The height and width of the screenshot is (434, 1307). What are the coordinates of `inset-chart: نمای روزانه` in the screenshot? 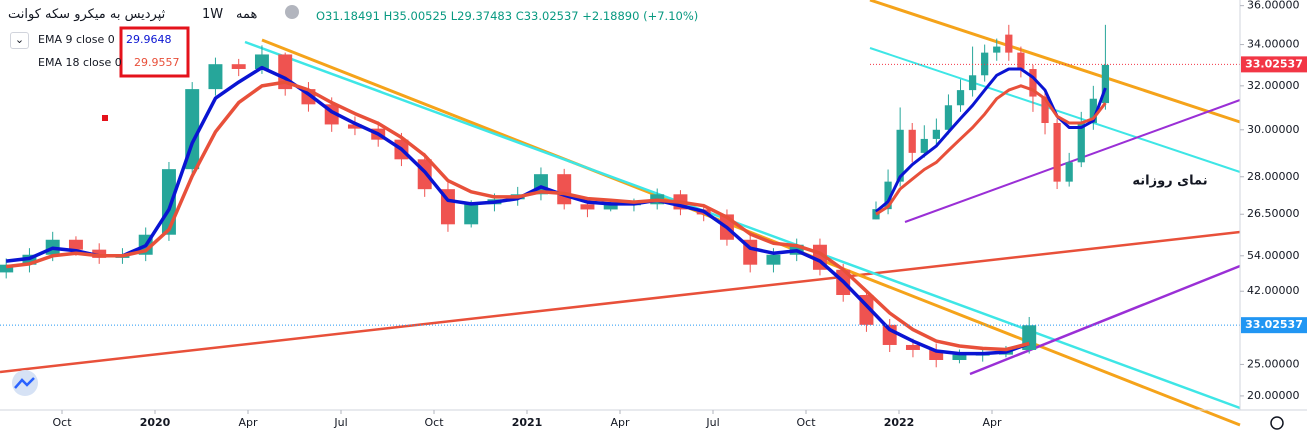 It's located at (1055, 111).